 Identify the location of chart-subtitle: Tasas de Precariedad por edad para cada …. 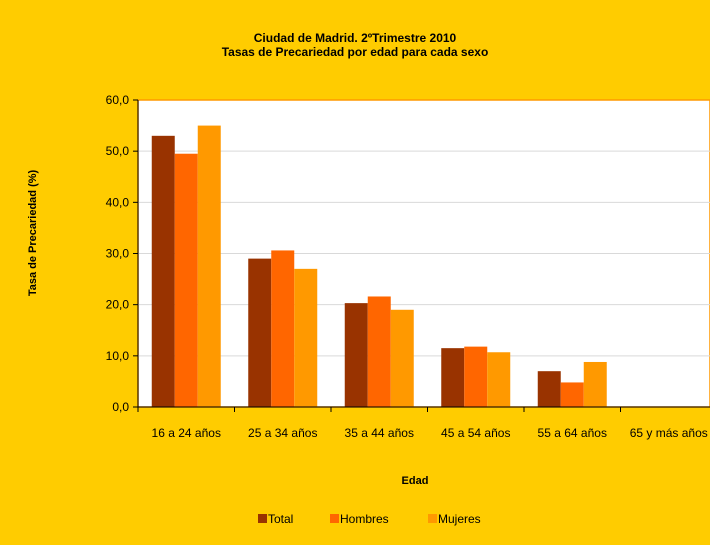
(355, 52).